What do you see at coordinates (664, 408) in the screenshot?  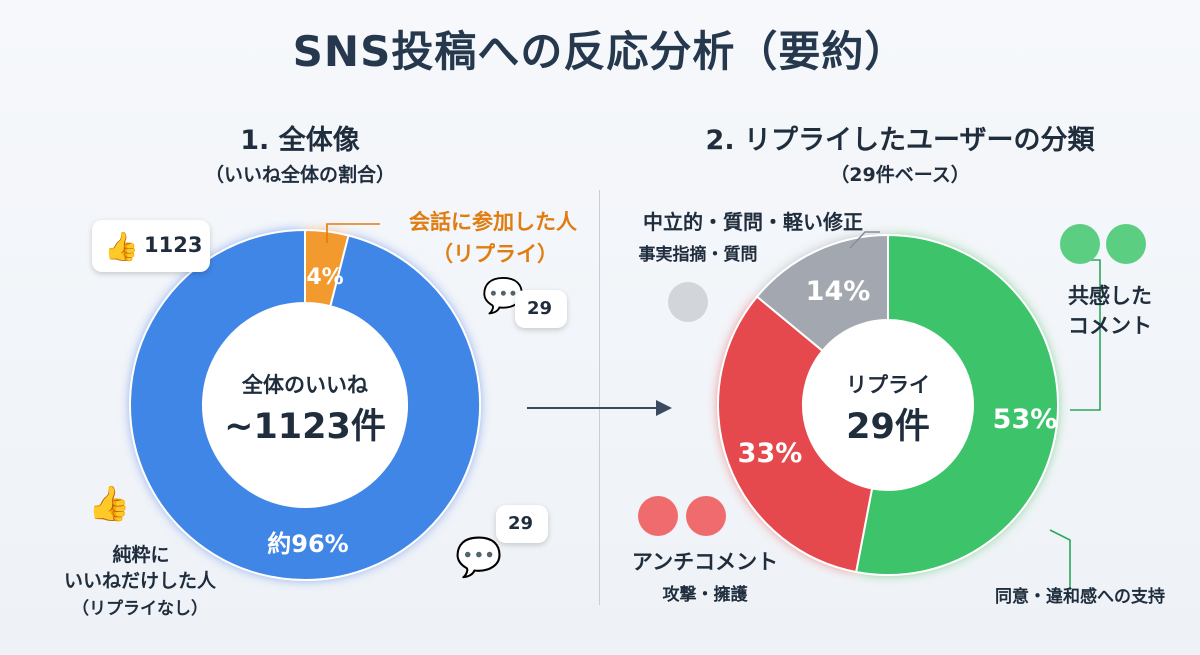 I see `flow-arrow-head` at bounding box center [664, 408].